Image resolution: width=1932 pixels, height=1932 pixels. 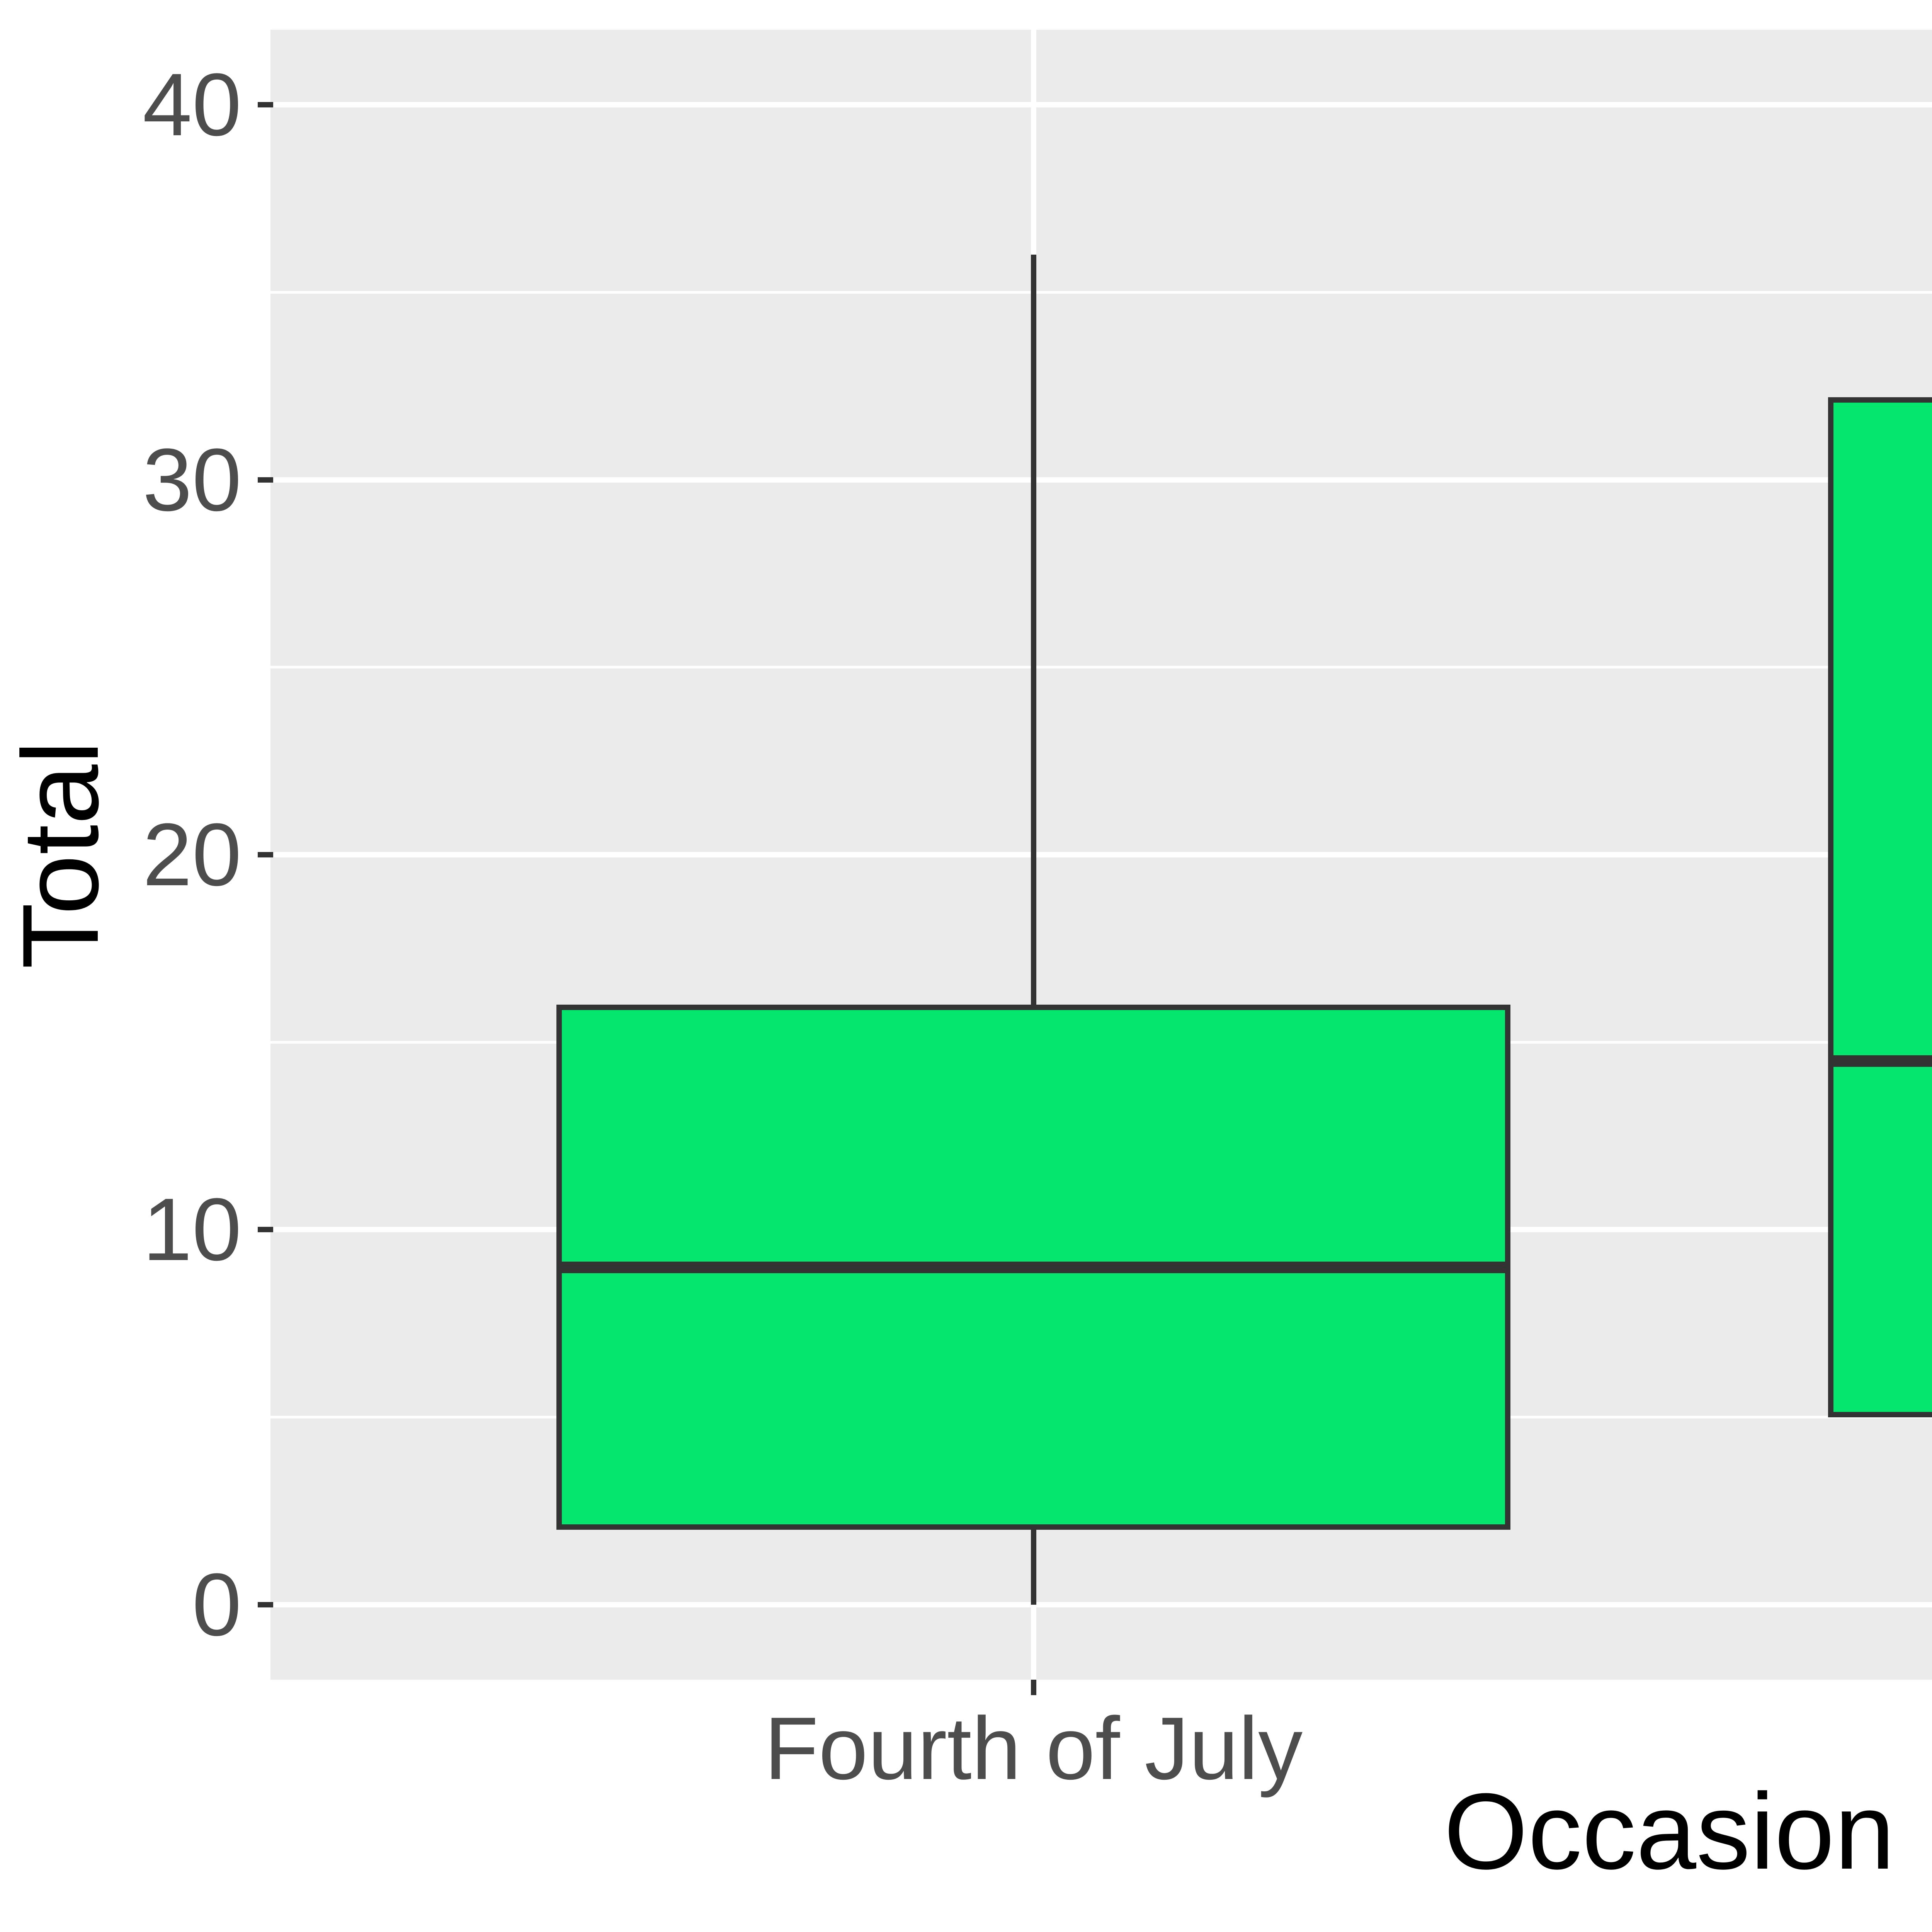 I want to click on x-tick-label: Fourth of July, so click(x=1034, y=1749).